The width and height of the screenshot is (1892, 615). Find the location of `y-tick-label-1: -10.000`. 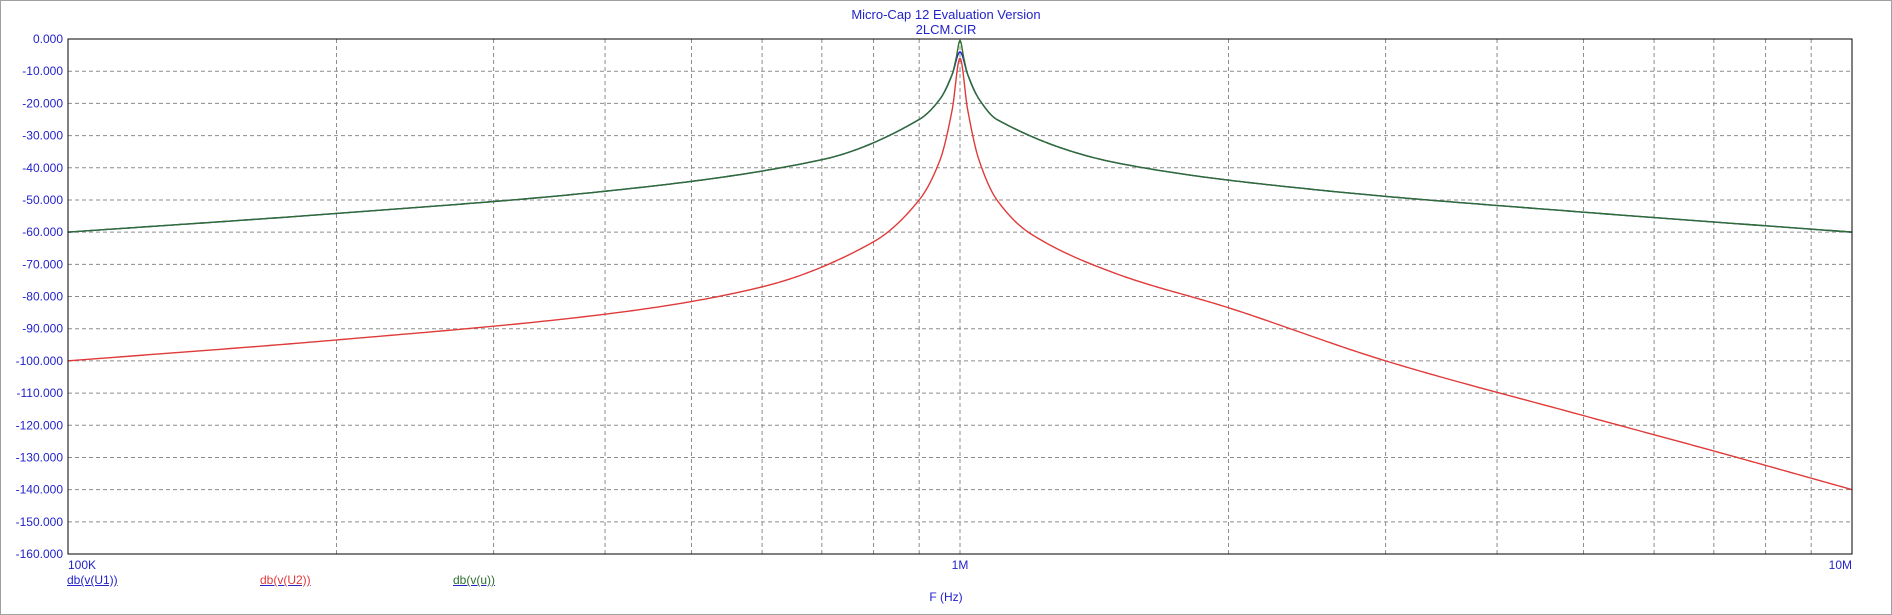

y-tick-label-1: -10.000 is located at coordinates (42, 71).